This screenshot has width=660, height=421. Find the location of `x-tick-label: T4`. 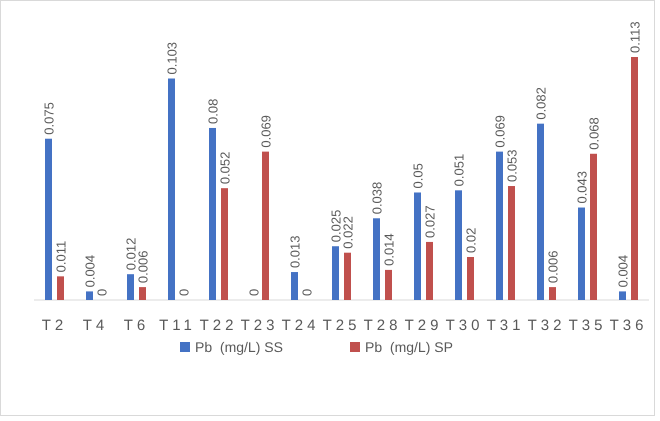

x-tick-label: T4 is located at coordinates (95, 325).